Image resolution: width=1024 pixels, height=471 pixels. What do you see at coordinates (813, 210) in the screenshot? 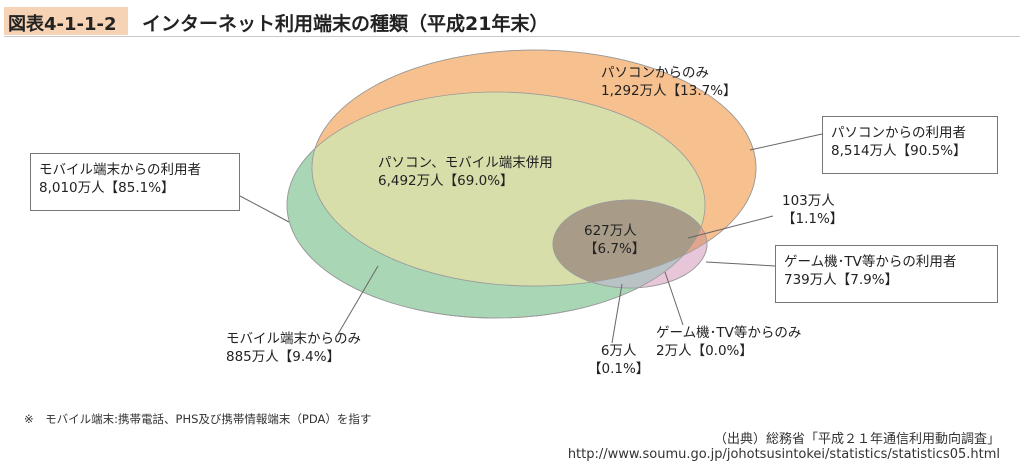
I see `label-pc-game: 103万人 【1.1%】` at bounding box center [813, 210].